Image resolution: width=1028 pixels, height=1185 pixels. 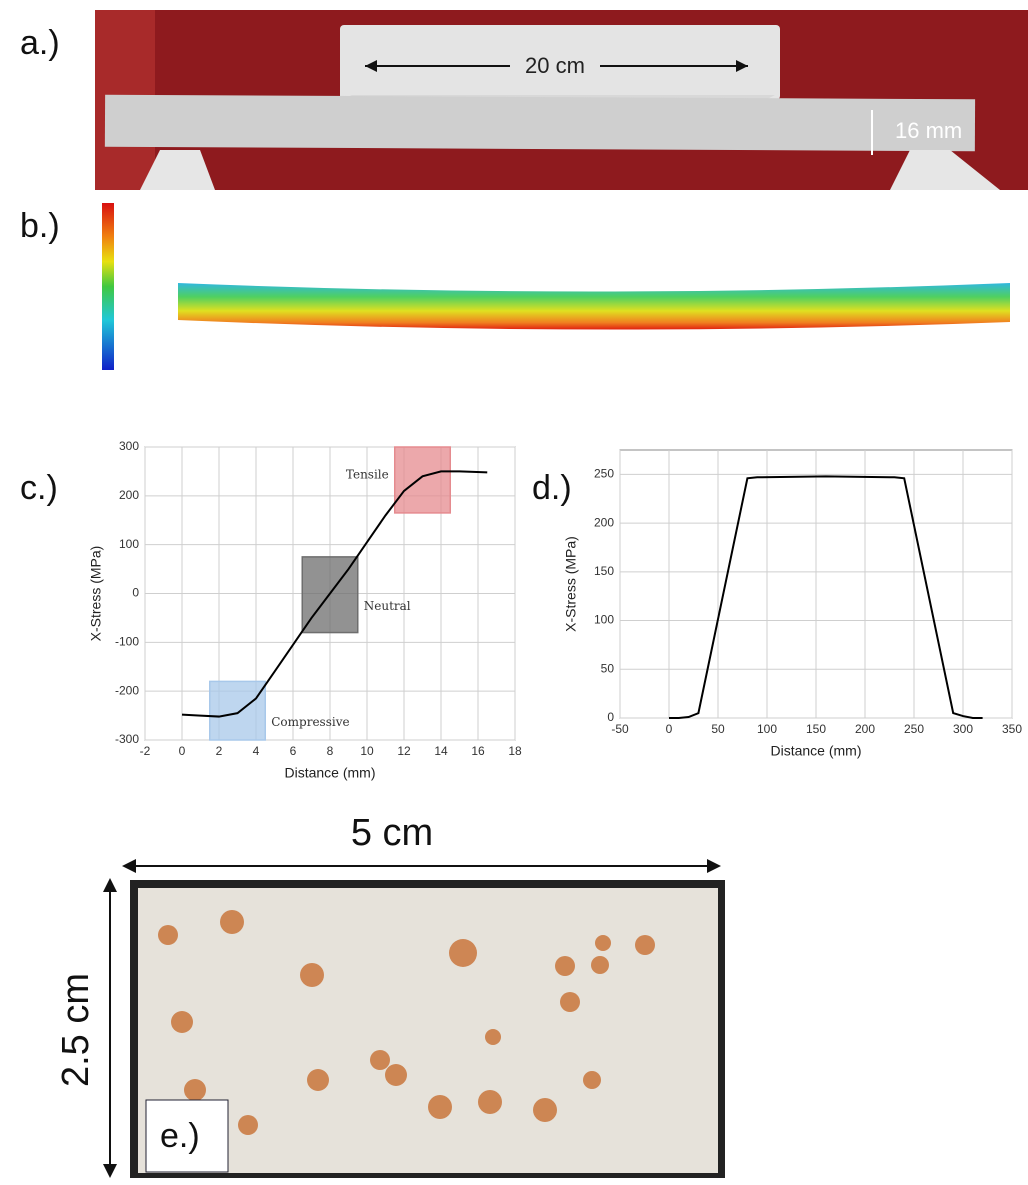 What do you see at coordinates (816, 729) in the screenshot?
I see `x-tick-label: 150` at bounding box center [816, 729].